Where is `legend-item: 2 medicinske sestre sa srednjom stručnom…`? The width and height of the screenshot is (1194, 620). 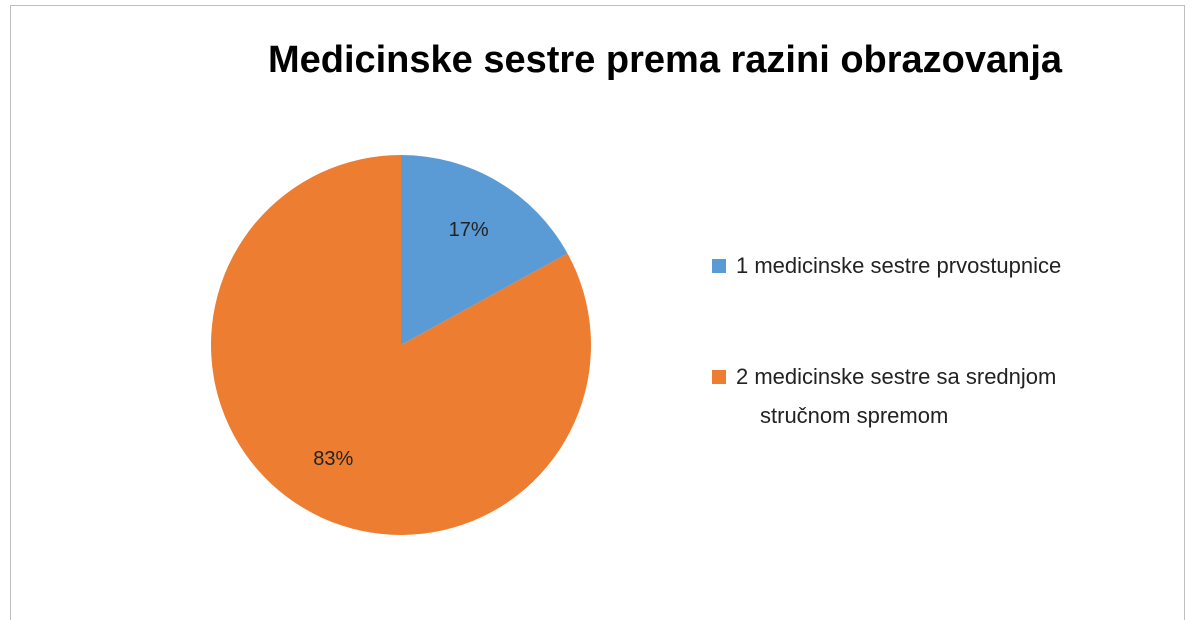
legend-item: 2 medicinske sestre sa srednjom stručnom… is located at coordinates (924, 396).